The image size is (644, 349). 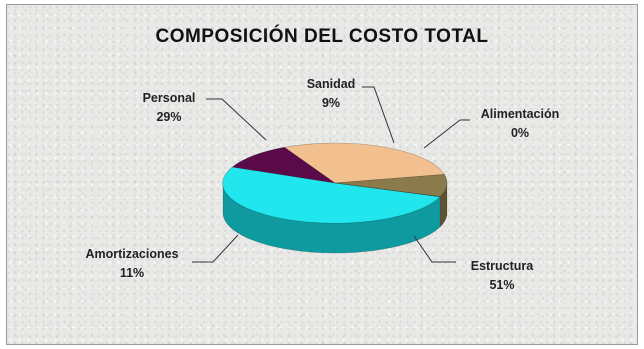 What do you see at coordinates (520, 114) in the screenshot?
I see `slice-name-alimentacion: Alimentación` at bounding box center [520, 114].